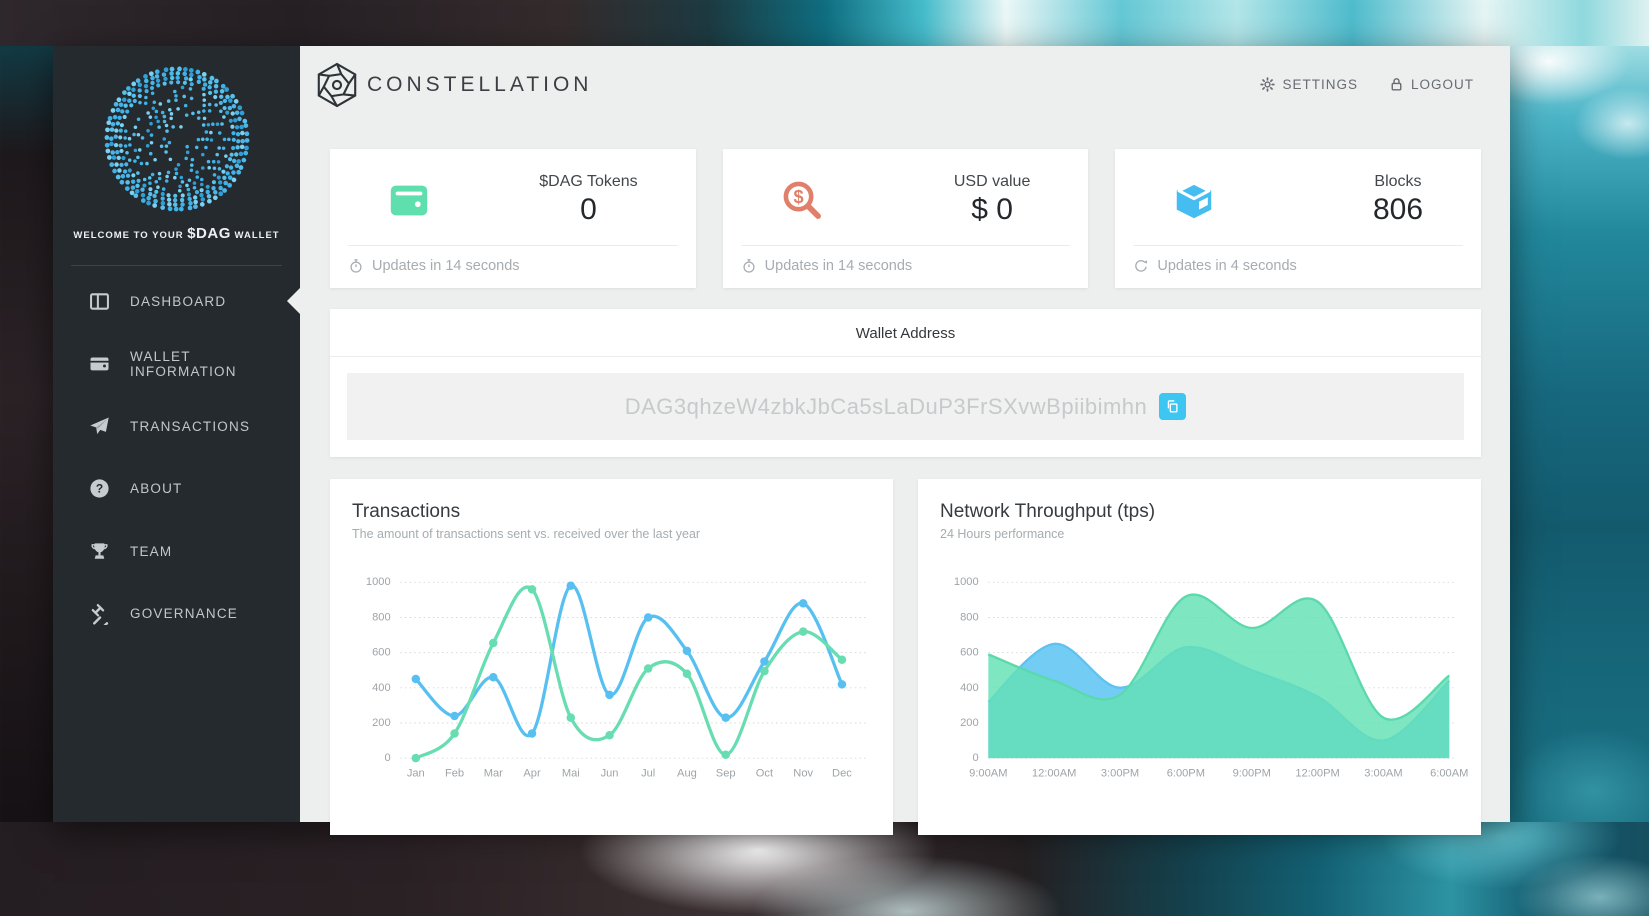 Image resolution: width=1649 pixels, height=916 pixels. Describe the element at coordinates (184, 614) in the screenshot. I see `sidebar-item-label: GOVERNANCE` at that location.